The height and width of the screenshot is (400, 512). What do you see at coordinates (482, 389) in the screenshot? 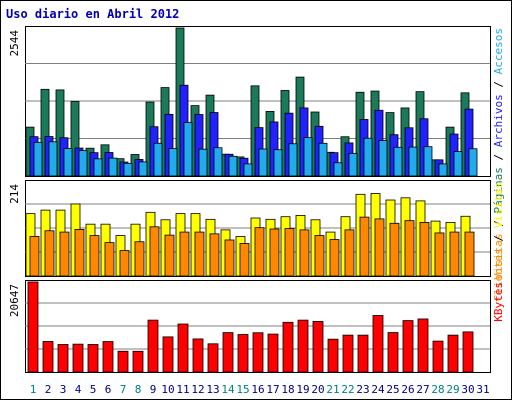
I see `x-tick-label: 31` at bounding box center [482, 389].